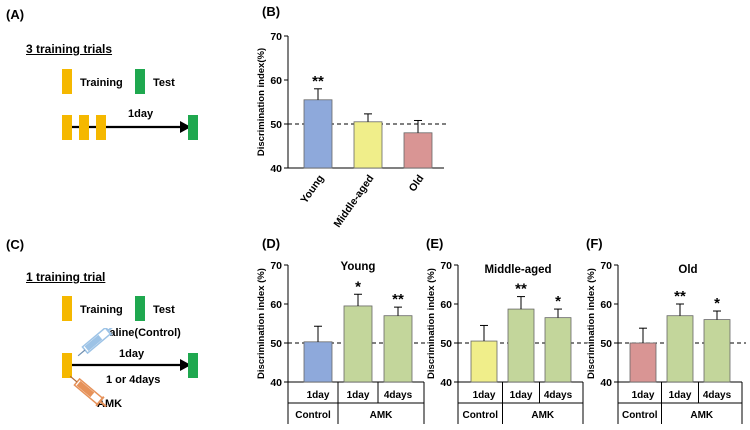 Image resolution: width=750 pixels, height=430 pixels. Describe the element at coordinates (353, 201) in the screenshot. I see `category-label-b: Middle-aged` at that location.